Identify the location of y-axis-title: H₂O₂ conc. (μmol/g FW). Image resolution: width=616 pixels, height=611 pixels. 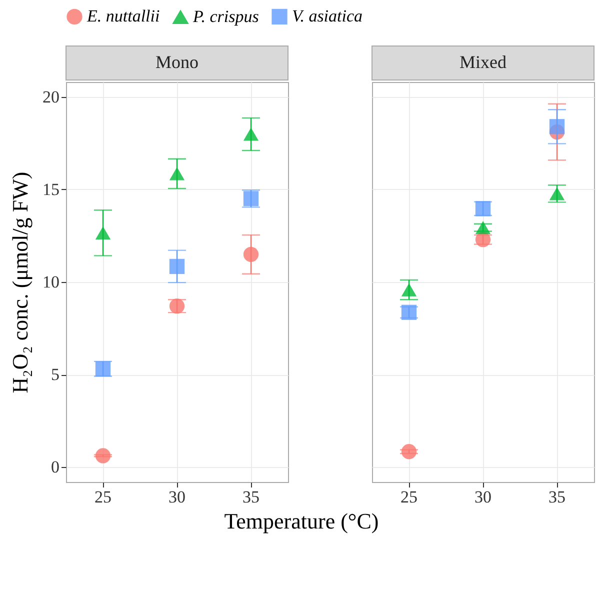
(20, 283).